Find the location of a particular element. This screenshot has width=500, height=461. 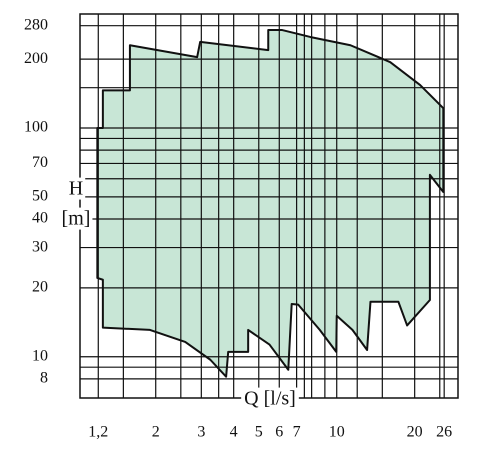

y-tick-label: 200 is located at coordinates (36, 58).